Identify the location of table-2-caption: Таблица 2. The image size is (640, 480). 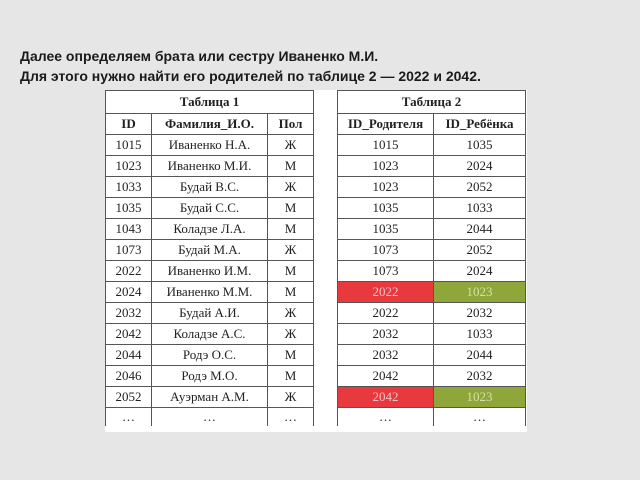
(431, 102).